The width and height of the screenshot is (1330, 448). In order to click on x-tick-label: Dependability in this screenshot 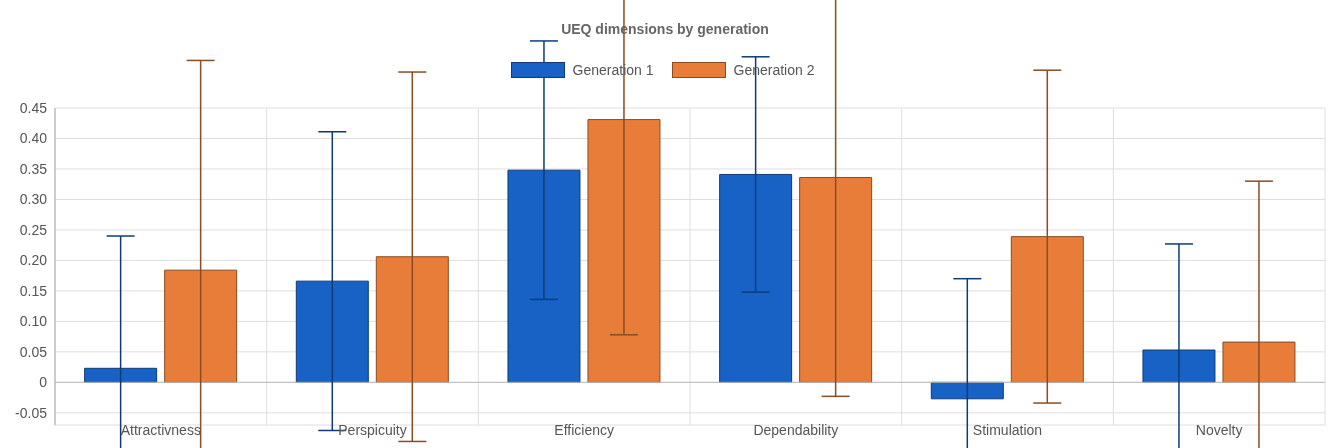, I will do `click(796, 429)`.